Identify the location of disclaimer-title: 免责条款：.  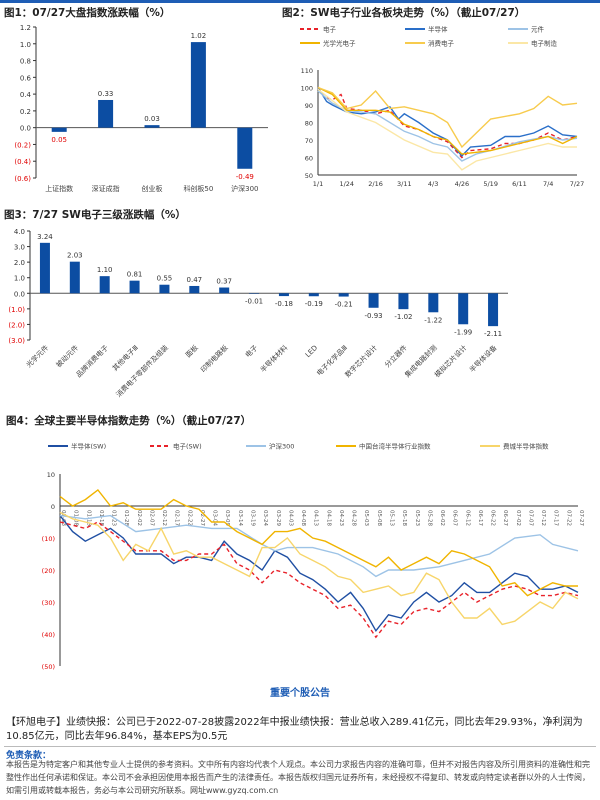
(29, 756).